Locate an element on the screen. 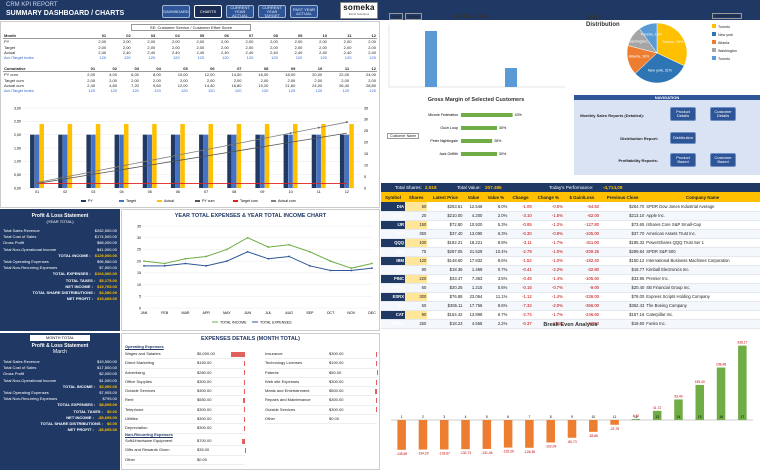 This screenshot has width=760, height=470. expense-row: Outside Services $300.00 is located at coordinates (185, 392).